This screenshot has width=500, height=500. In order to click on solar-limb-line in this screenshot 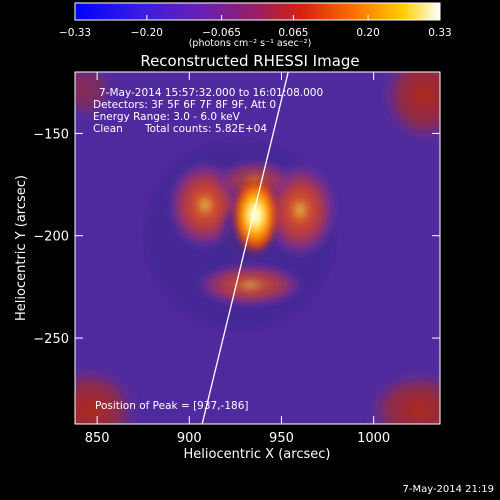, I will do `click(245, 248)`.